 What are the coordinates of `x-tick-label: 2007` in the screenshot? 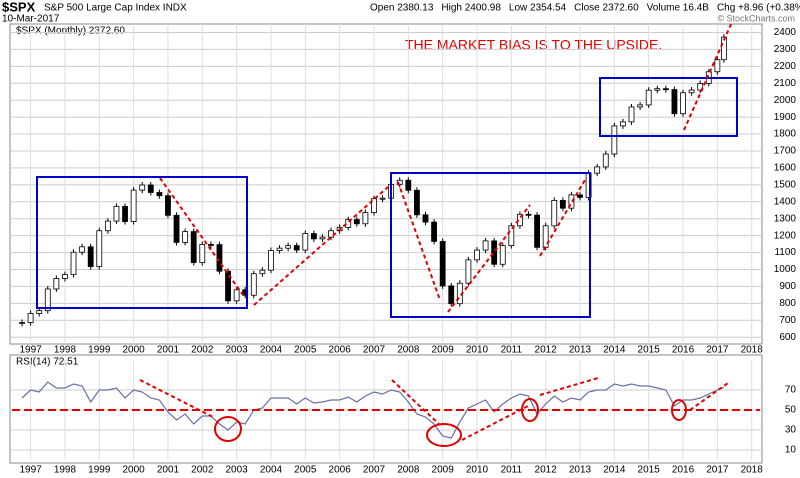 It's located at (374, 350).